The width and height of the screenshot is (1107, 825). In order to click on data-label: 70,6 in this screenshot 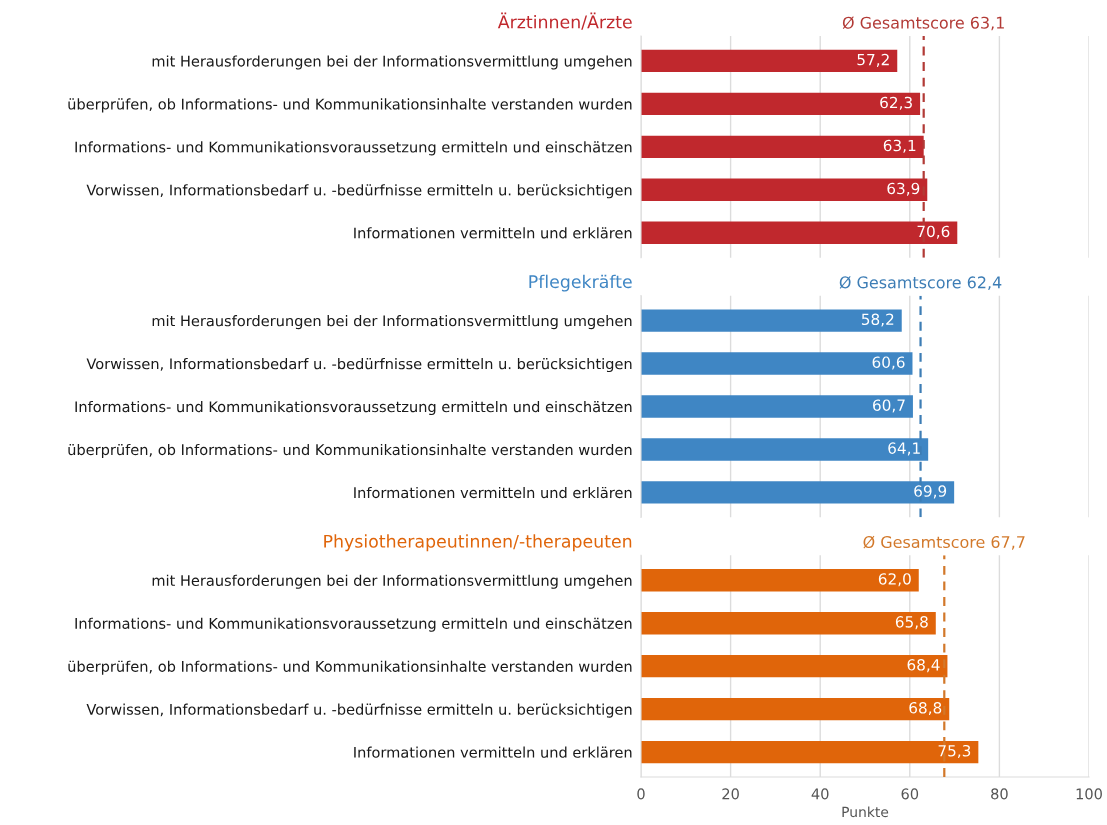, I will do `click(933, 232)`.